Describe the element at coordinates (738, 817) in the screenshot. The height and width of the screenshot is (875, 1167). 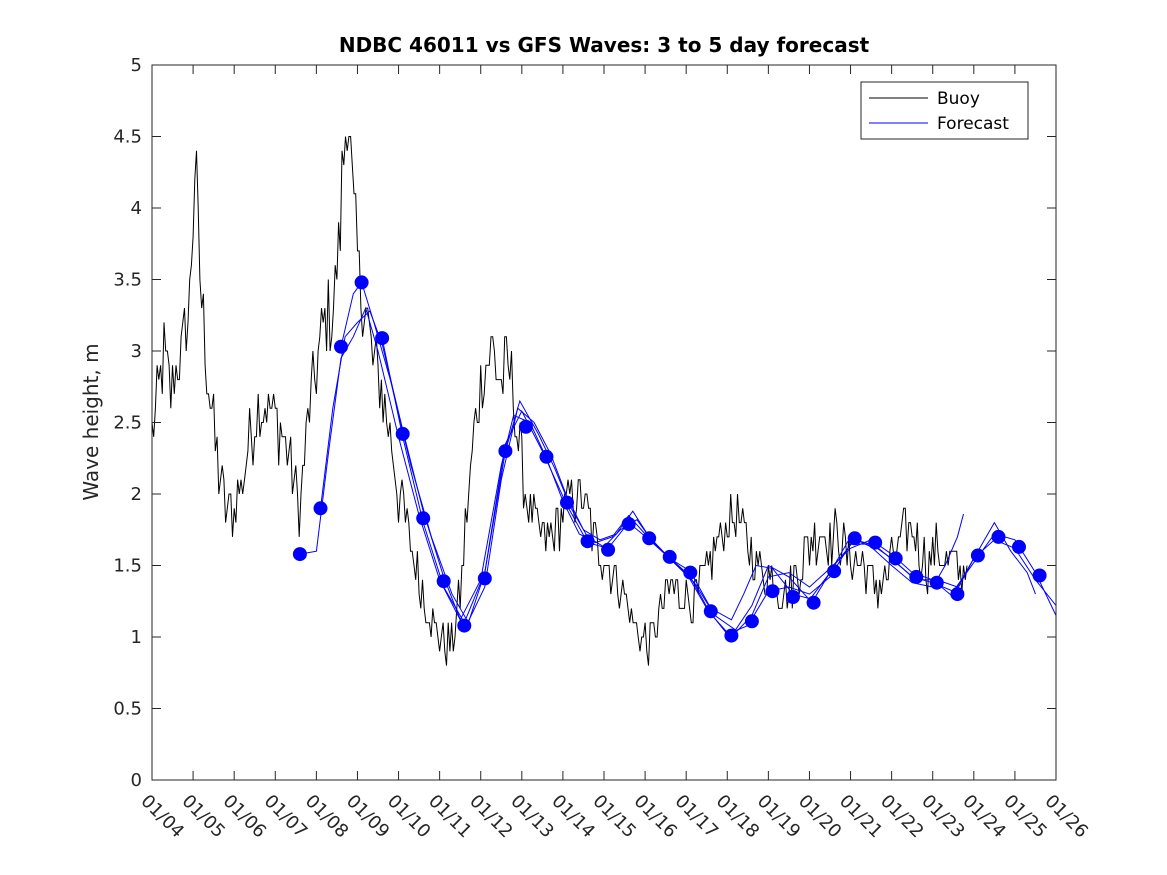
I see `x-tick-label: 01/18` at that location.